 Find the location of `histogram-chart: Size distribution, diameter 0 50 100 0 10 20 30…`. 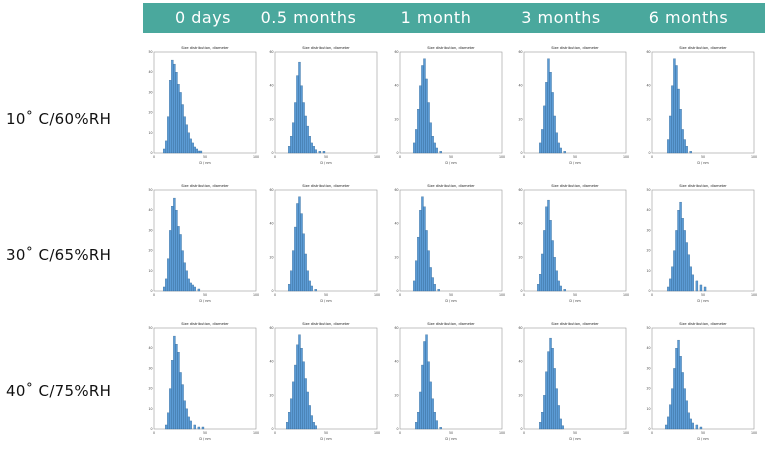

histogram-chart: Size distribution, diameter 0 50 100 0 10 20 30… is located at coordinates (701, 381).